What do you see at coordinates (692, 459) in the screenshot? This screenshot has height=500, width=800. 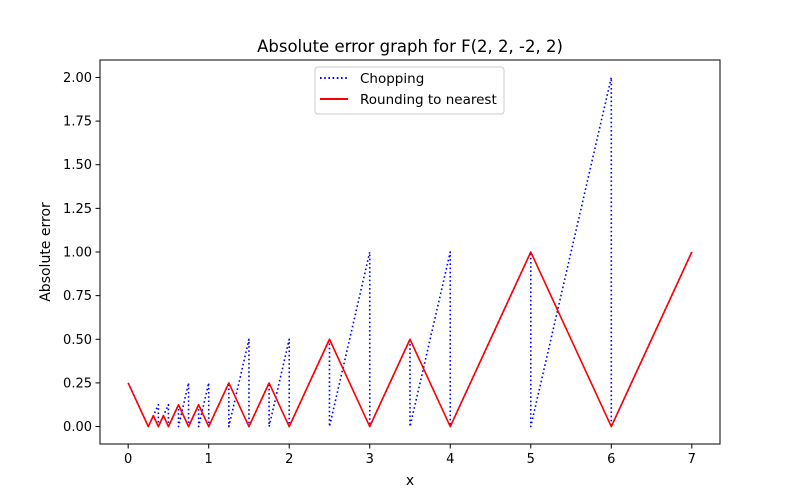 I see `x-tick-label: 7` at bounding box center [692, 459].